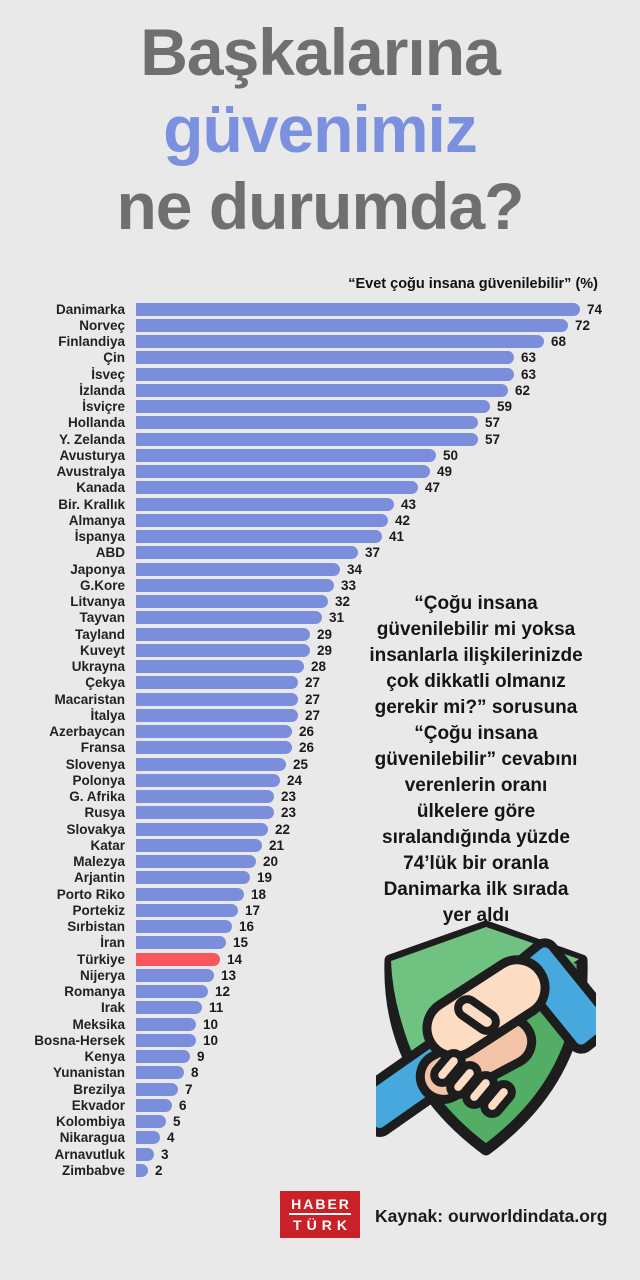 This screenshot has height=1280, width=640. Describe the element at coordinates (337, 618) in the screenshot. I see `value-label: 31` at that location.